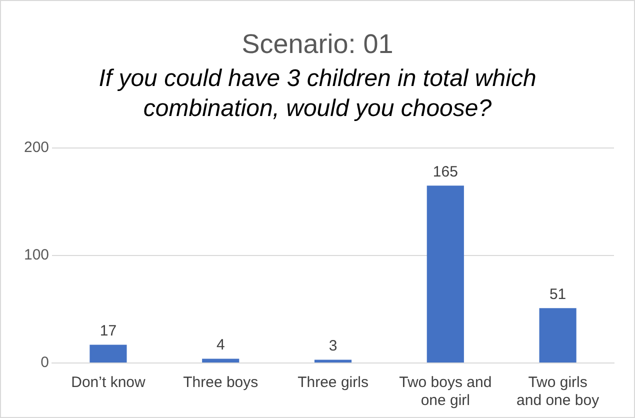 The height and width of the screenshot is (418, 635). Describe the element at coordinates (318, 94) in the screenshot. I see `chart-subtitle: If you could have 3 children in total which combination, would you choose?` at that location.